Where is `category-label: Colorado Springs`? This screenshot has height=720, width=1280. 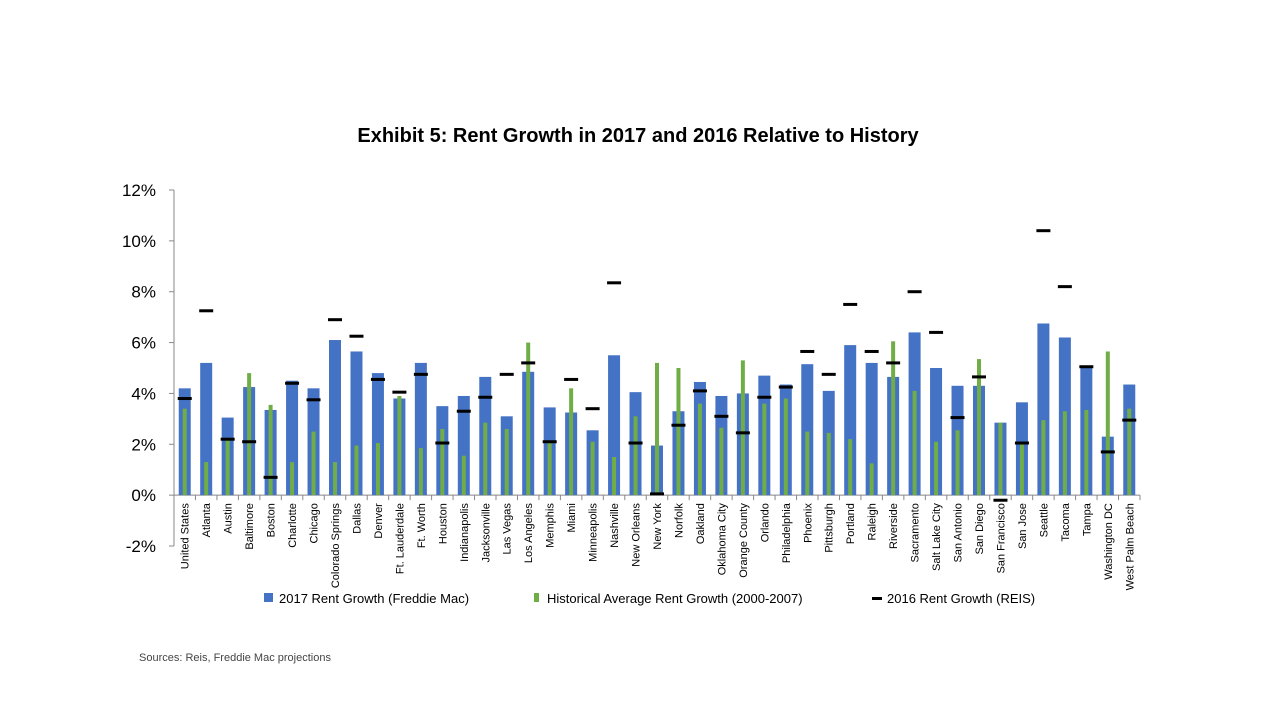
category-label: Colorado Springs is located at coordinates (336, 545).